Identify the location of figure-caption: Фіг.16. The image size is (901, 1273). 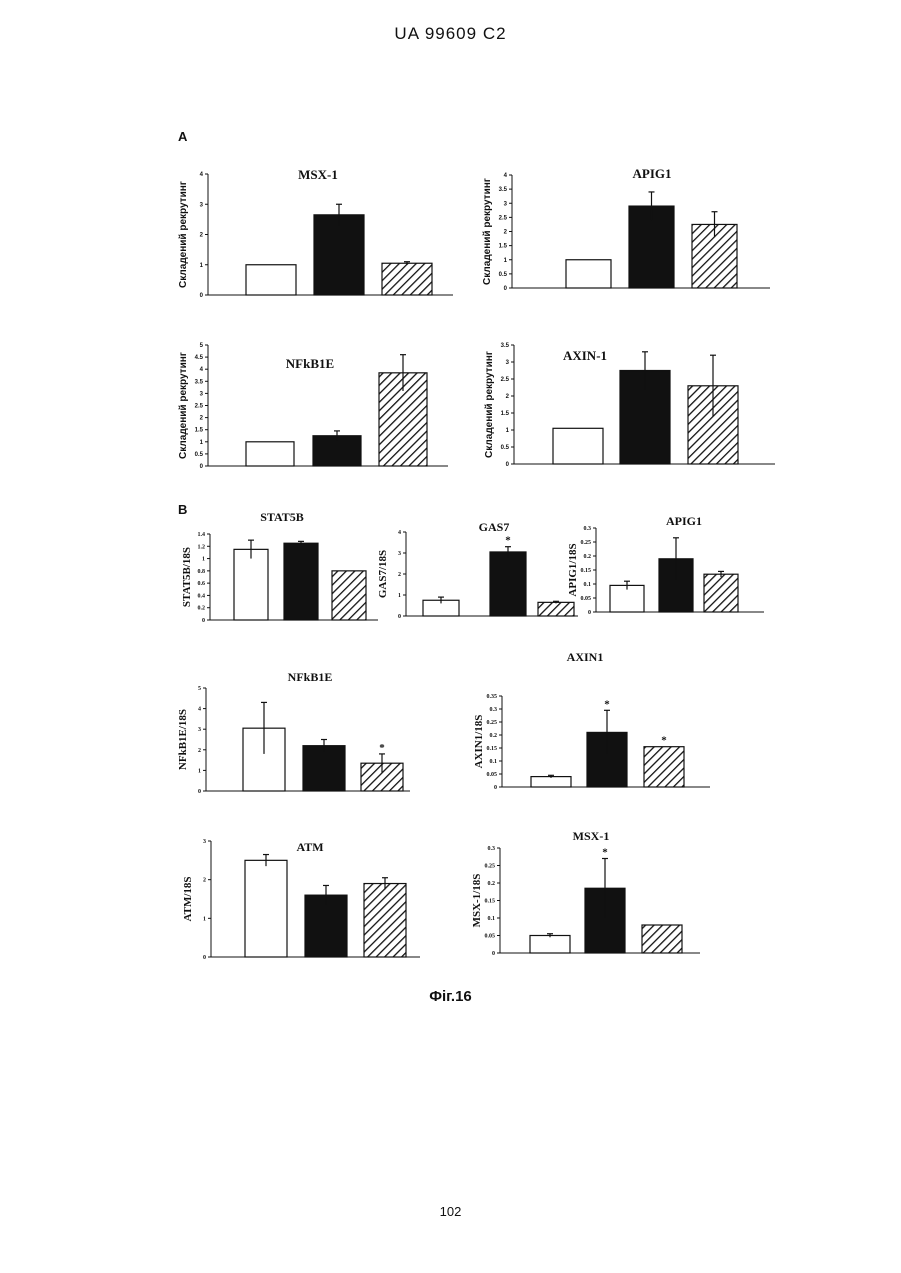
(450, 996).